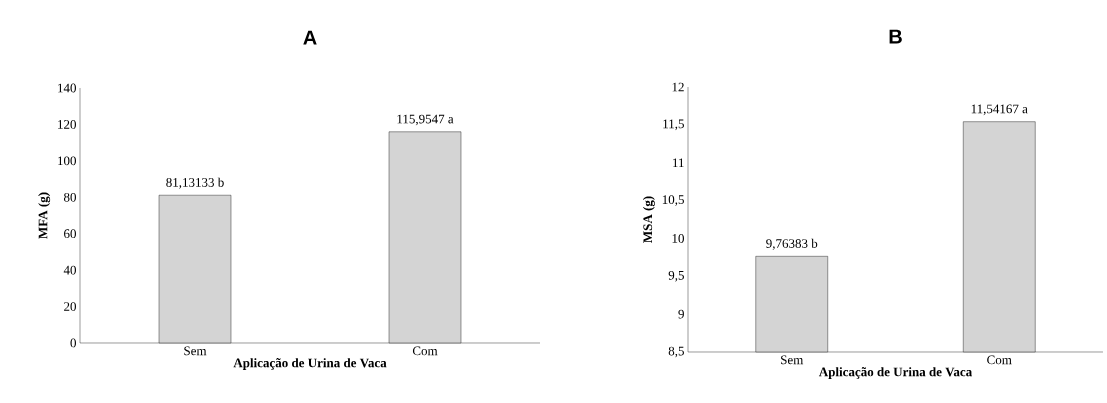 The width and height of the screenshot is (1107, 403). I want to click on data-label: 81,13133 b, so click(195, 183).